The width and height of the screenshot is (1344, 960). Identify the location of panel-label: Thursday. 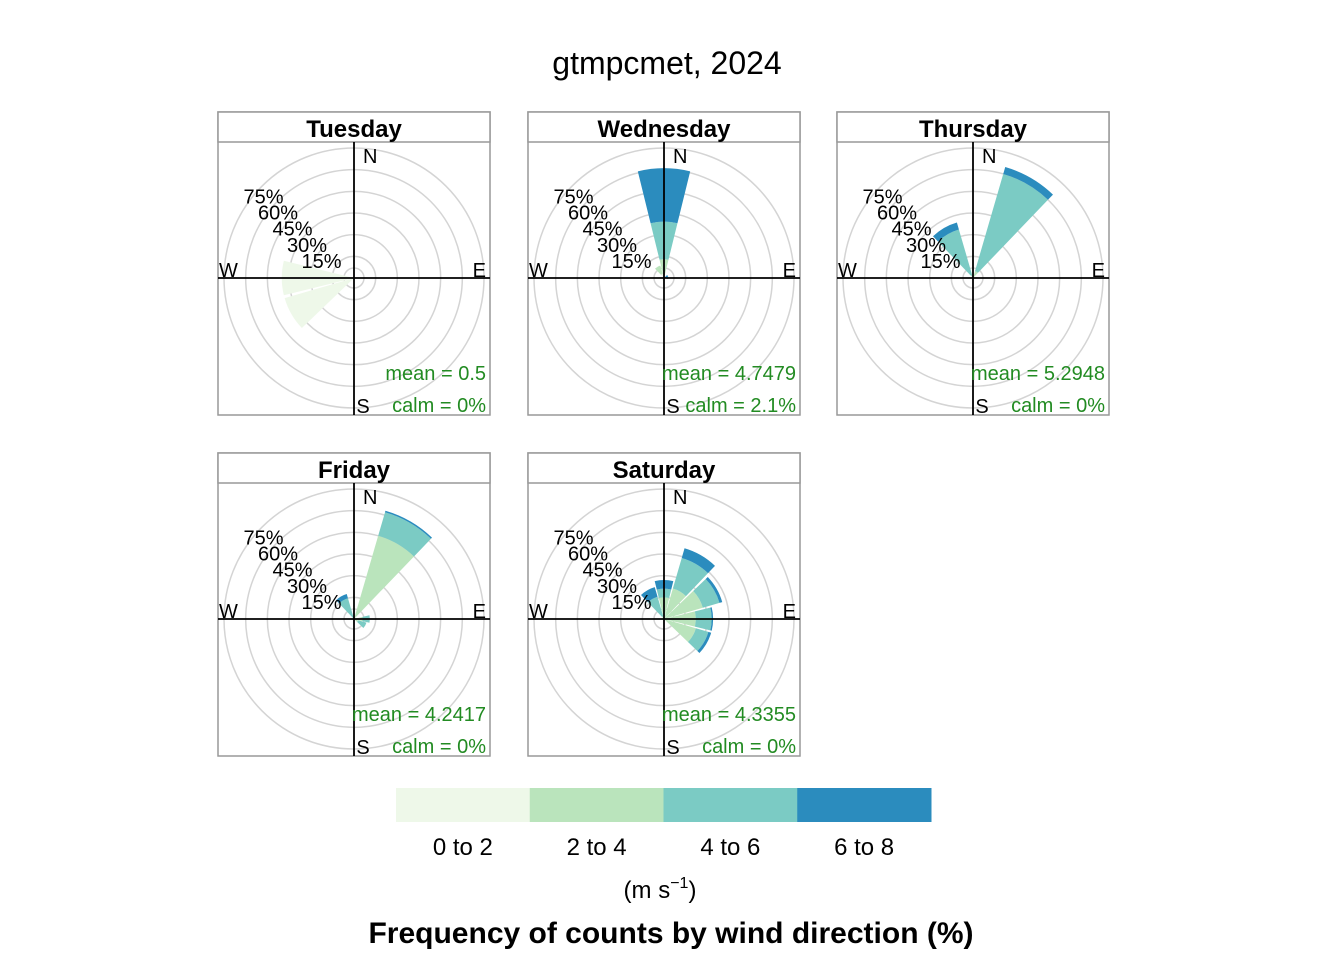
(973, 129).